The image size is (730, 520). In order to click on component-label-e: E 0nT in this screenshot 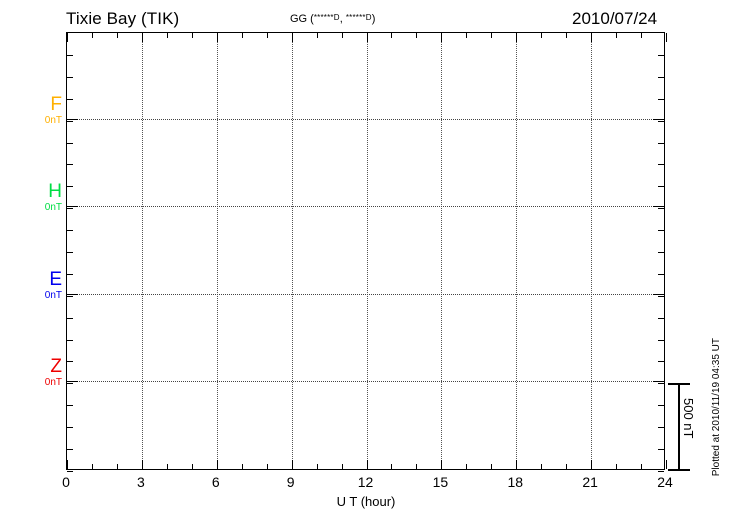, I will do `click(41, 286)`.